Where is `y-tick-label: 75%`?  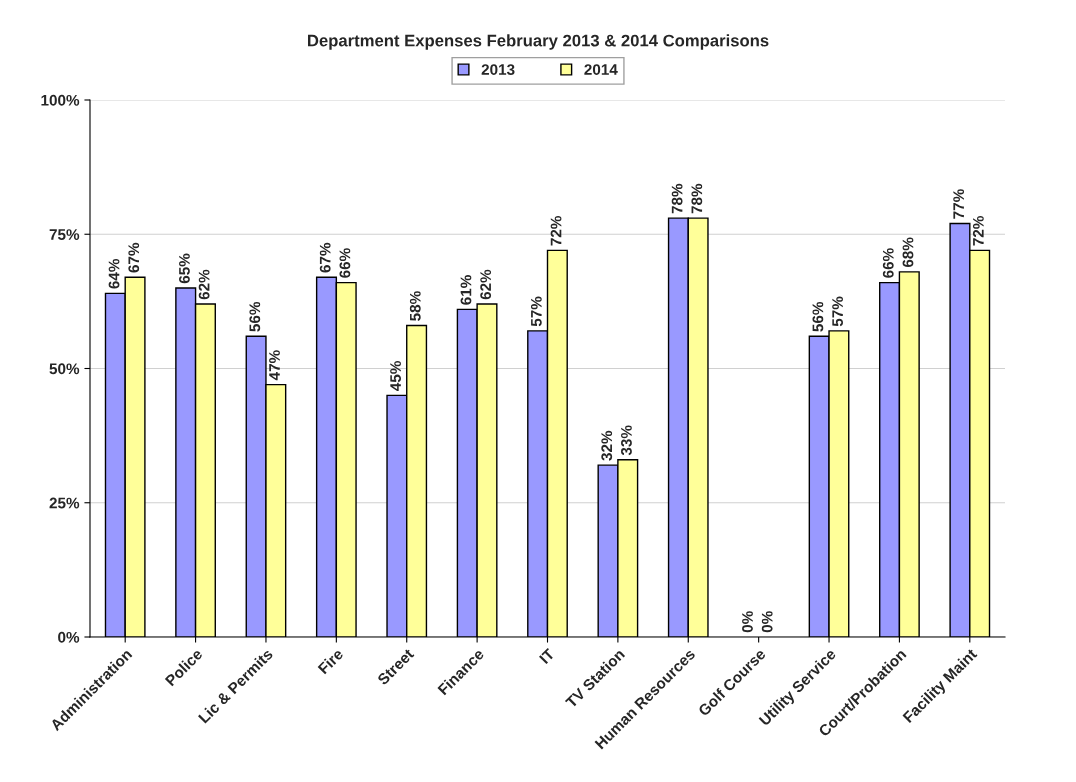 y-tick-label: 75% is located at coordinates (64, 234).